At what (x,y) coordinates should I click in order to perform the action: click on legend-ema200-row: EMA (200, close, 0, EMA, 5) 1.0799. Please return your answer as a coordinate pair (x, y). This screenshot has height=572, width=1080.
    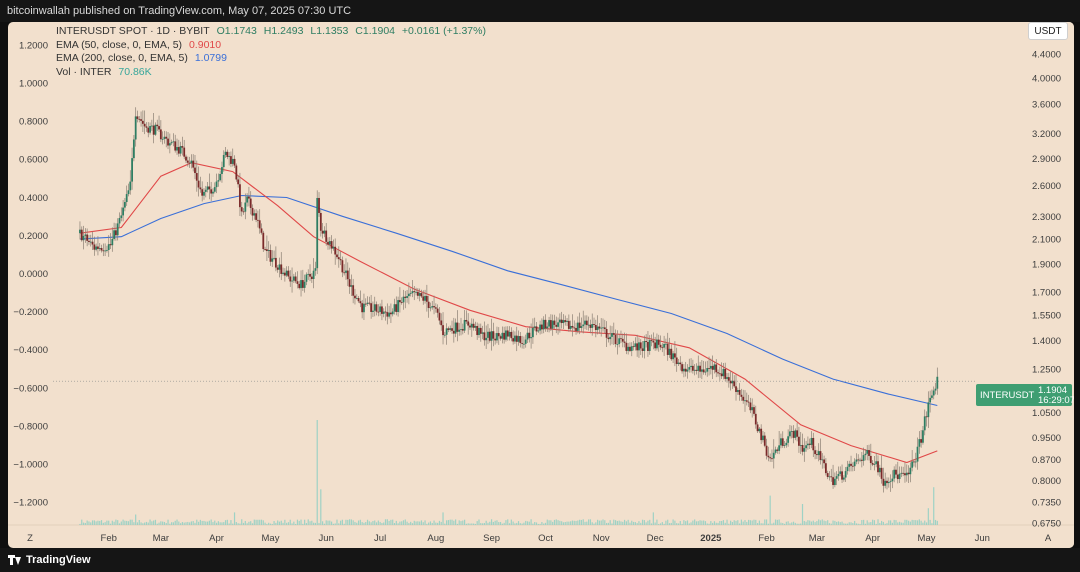
    Looking at the image, I should click on (273, 59).